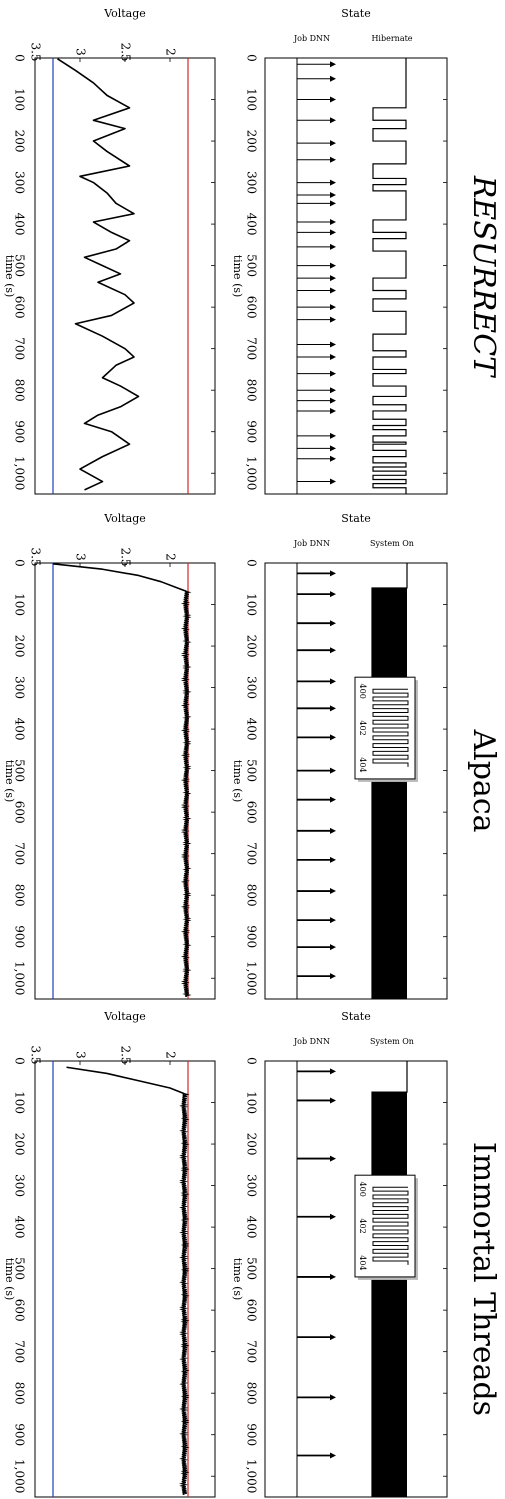 The image size is (505, 1499). I want to click on voltage-noise-line, so click(184, 1293).